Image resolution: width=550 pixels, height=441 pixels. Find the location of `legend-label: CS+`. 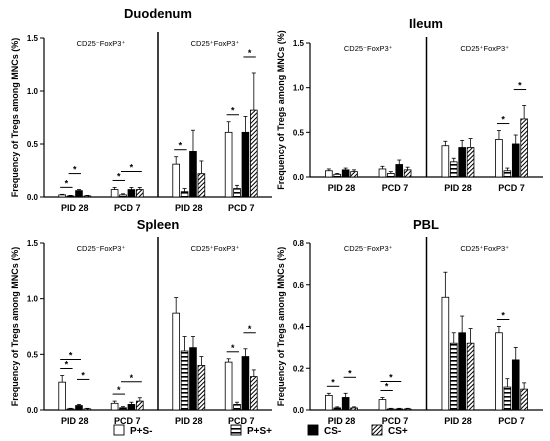

legend-label: CS+ is located at coordinates (398, 431).